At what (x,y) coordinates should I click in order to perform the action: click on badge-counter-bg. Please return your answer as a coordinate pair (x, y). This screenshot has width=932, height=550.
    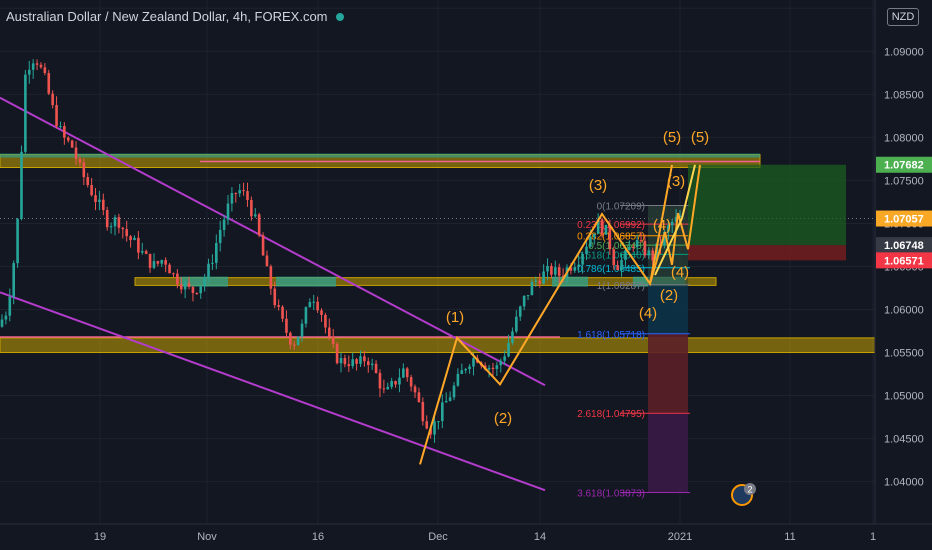
    Looking at the image, I should click on (750, 489).